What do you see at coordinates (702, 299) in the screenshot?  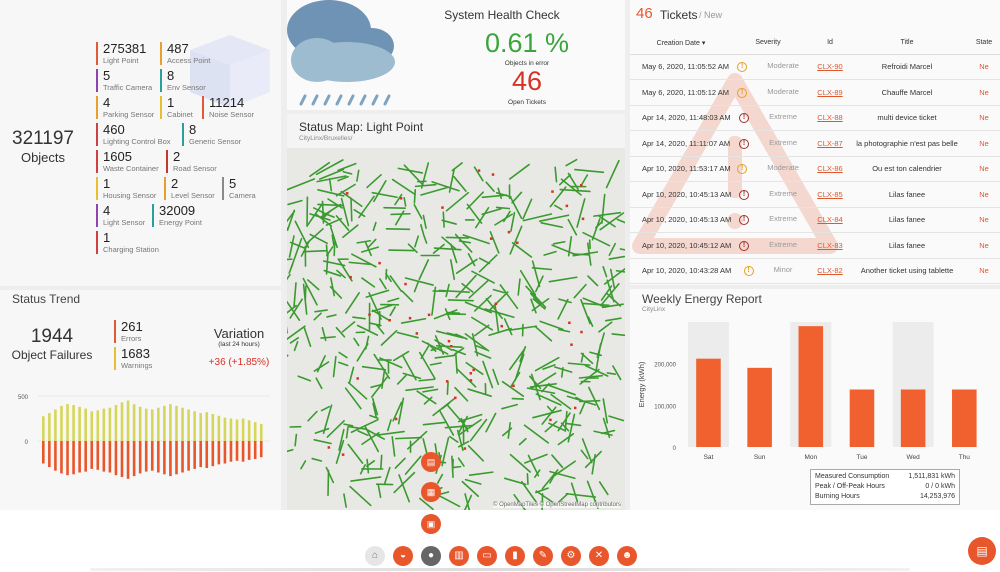 I see `energy-title: Weekly Energy Report` at bounding box center [702, 299].